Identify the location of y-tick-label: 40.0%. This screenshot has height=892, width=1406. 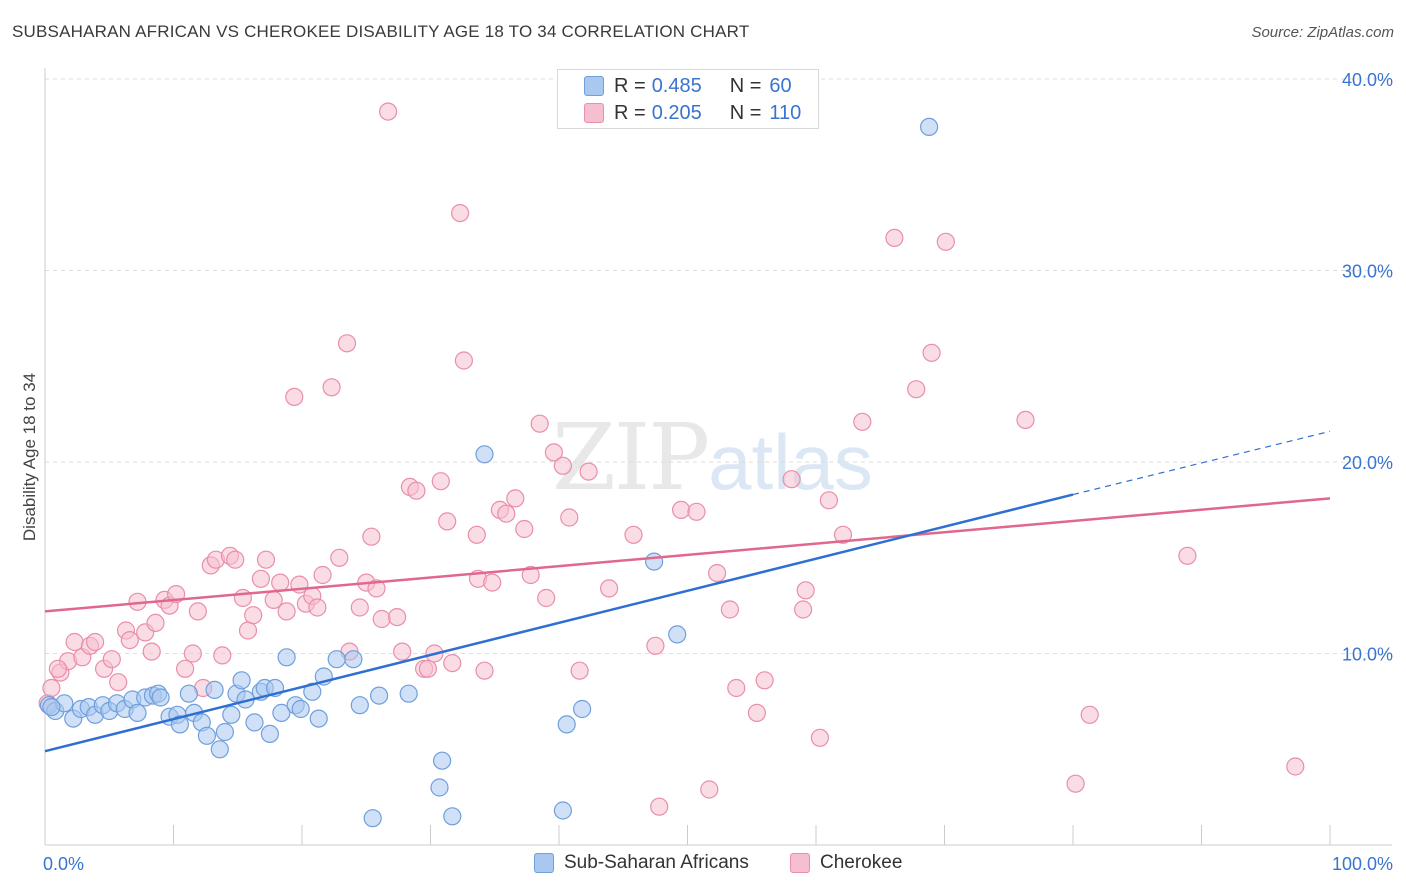
(1367, 80).